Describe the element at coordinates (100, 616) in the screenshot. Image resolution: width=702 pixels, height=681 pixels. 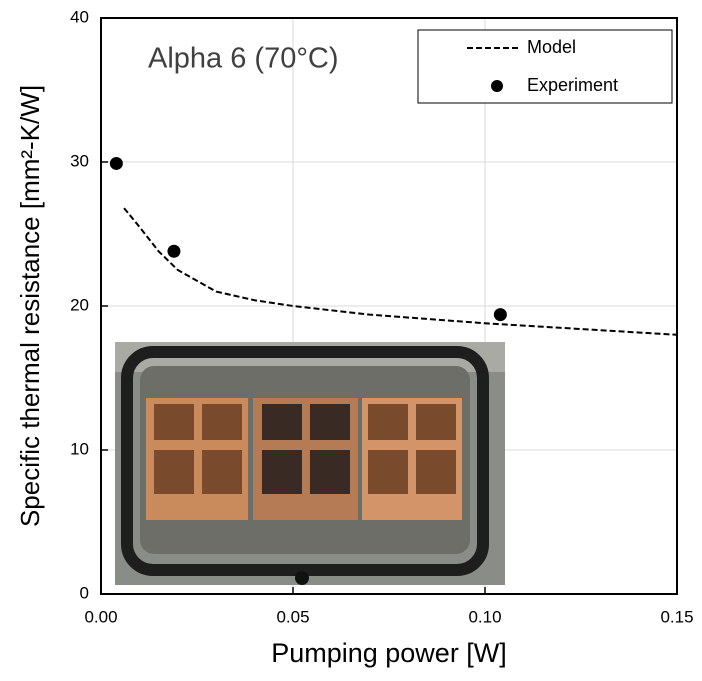
I see `x-tick-label: 0.00` at that location.